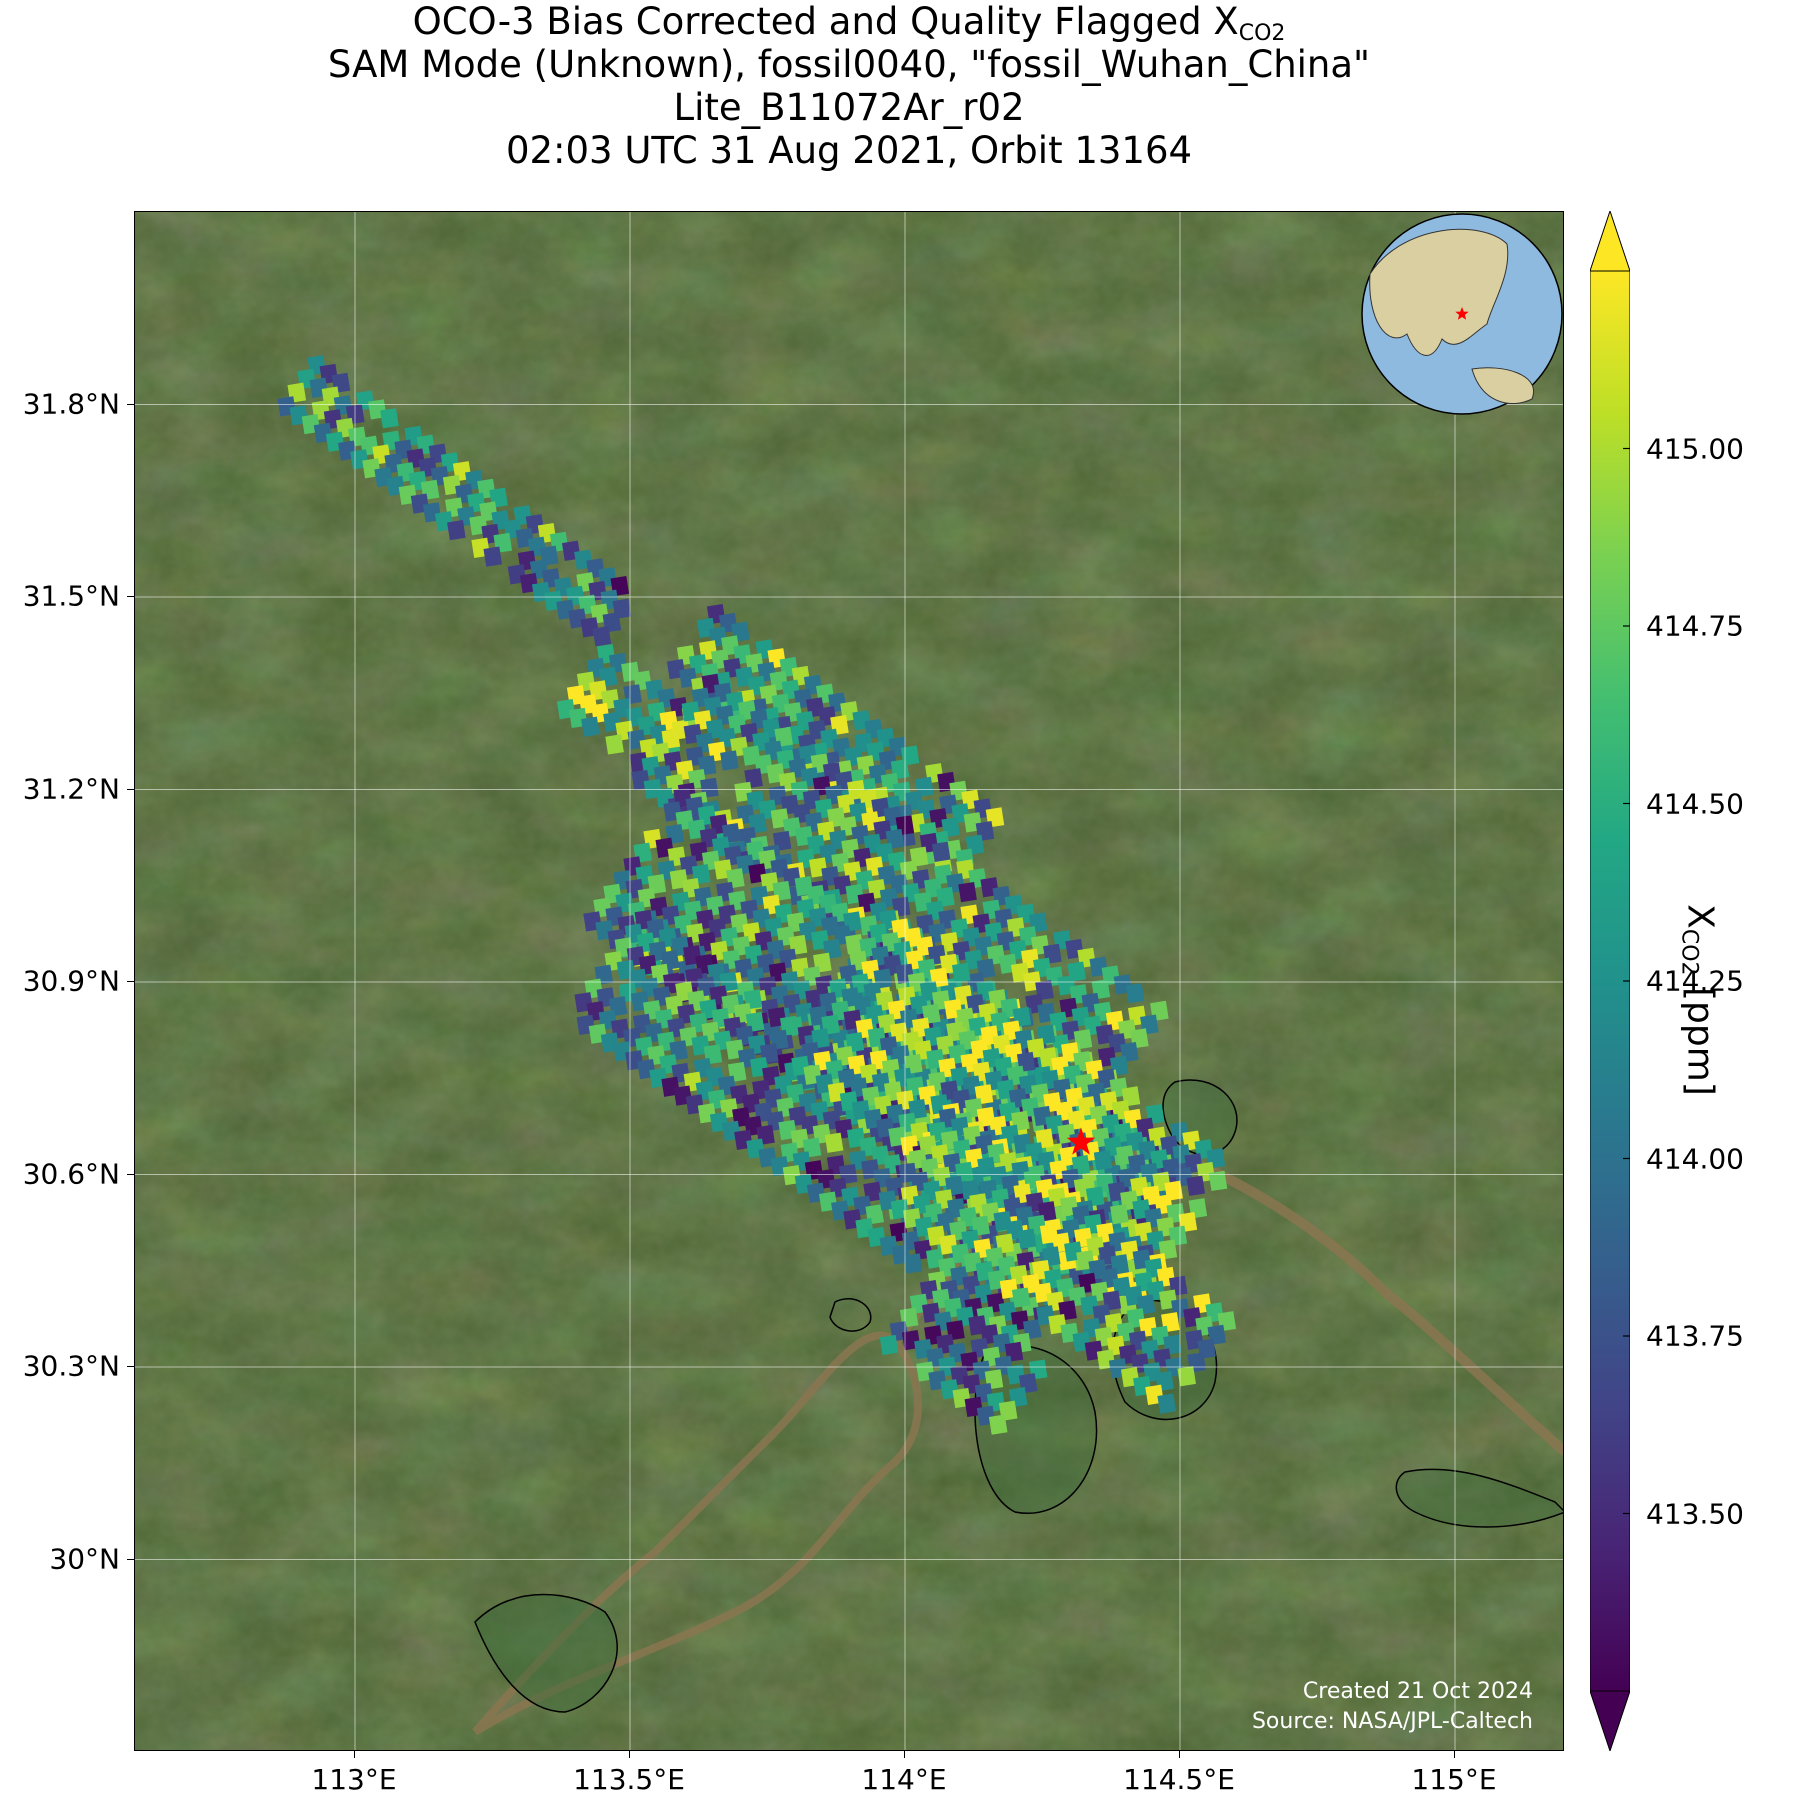  What do you see at coordinates (1695, 448) in the screenshot?
I see `colorbar-tick-label: 415.00` at bounding box center [1695, 448].